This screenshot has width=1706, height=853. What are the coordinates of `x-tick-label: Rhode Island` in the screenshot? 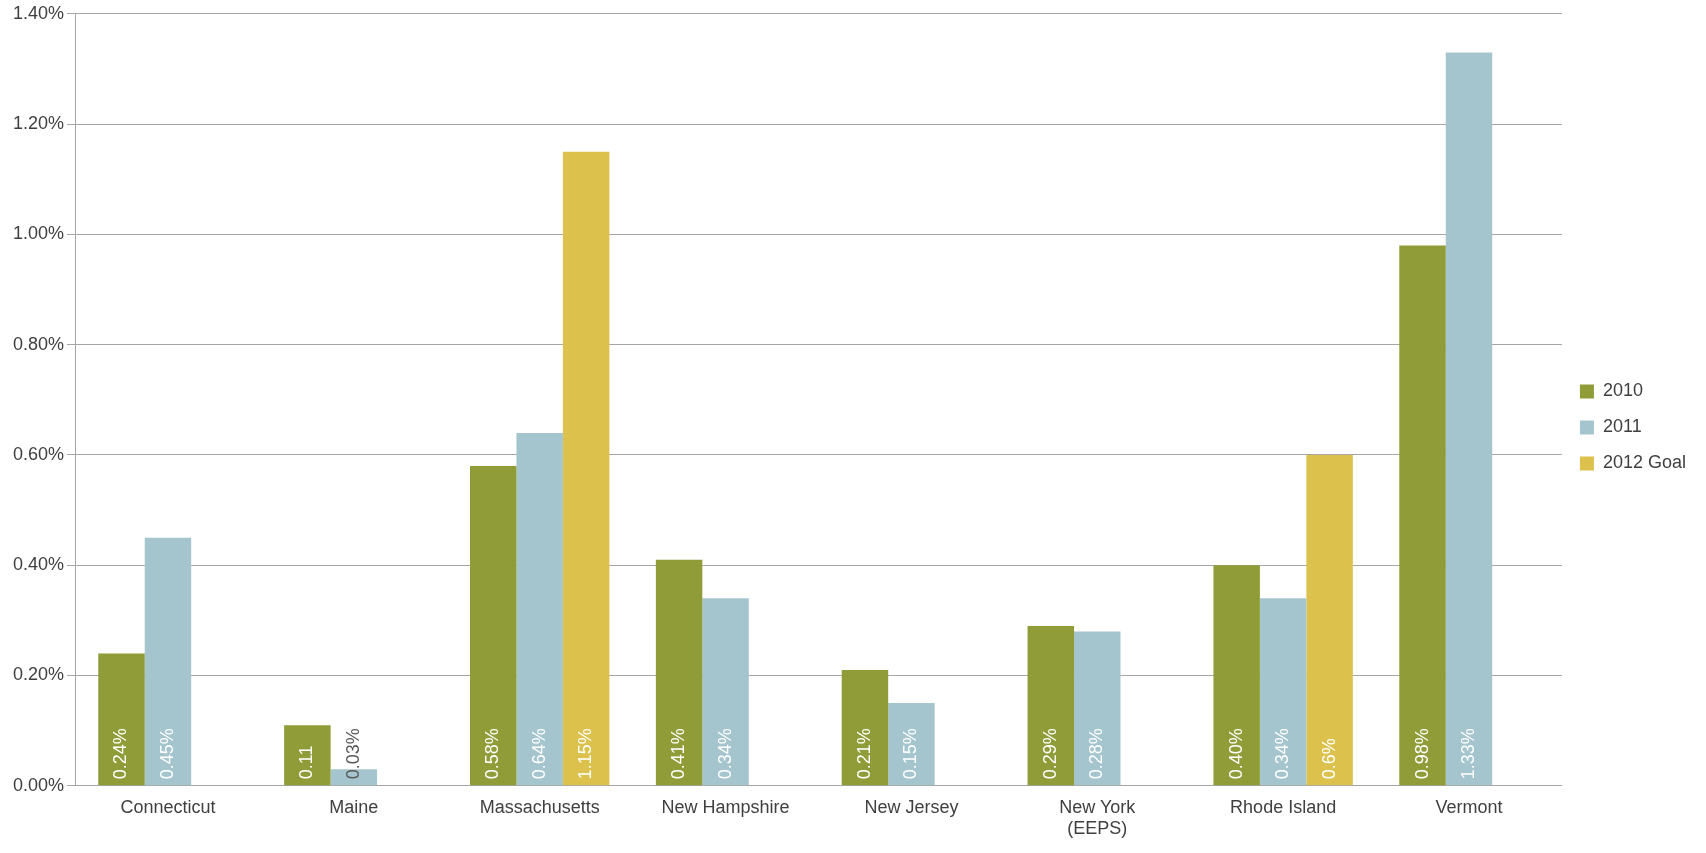 It's located at (1283, 806).